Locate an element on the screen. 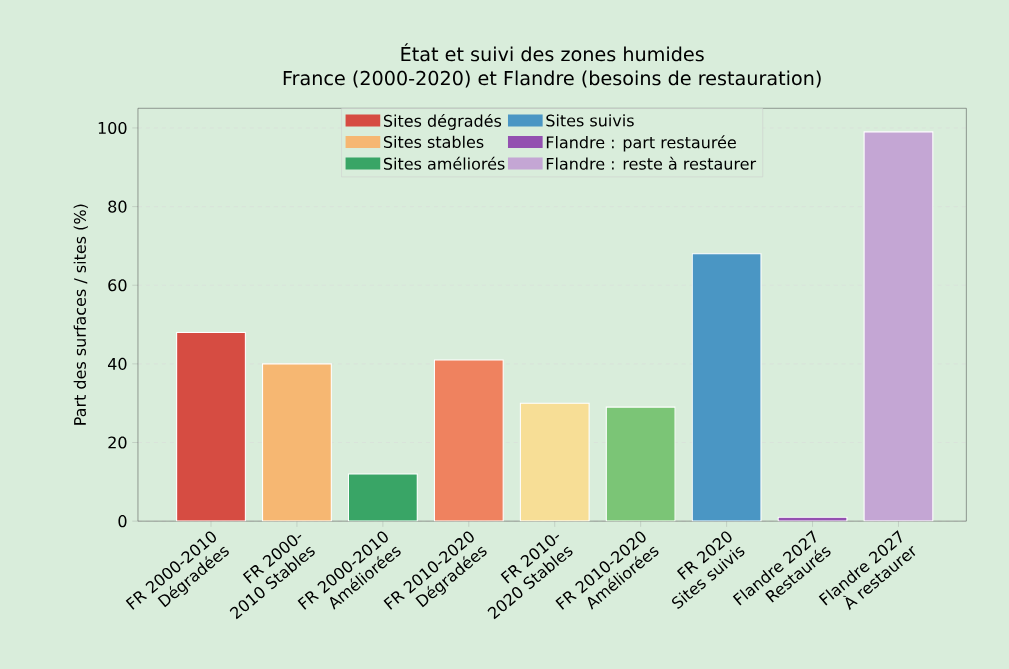 The height and width of the screenshot is (669, 1009). legend-label: Sites dégradés is located at coordinates (442, 121).